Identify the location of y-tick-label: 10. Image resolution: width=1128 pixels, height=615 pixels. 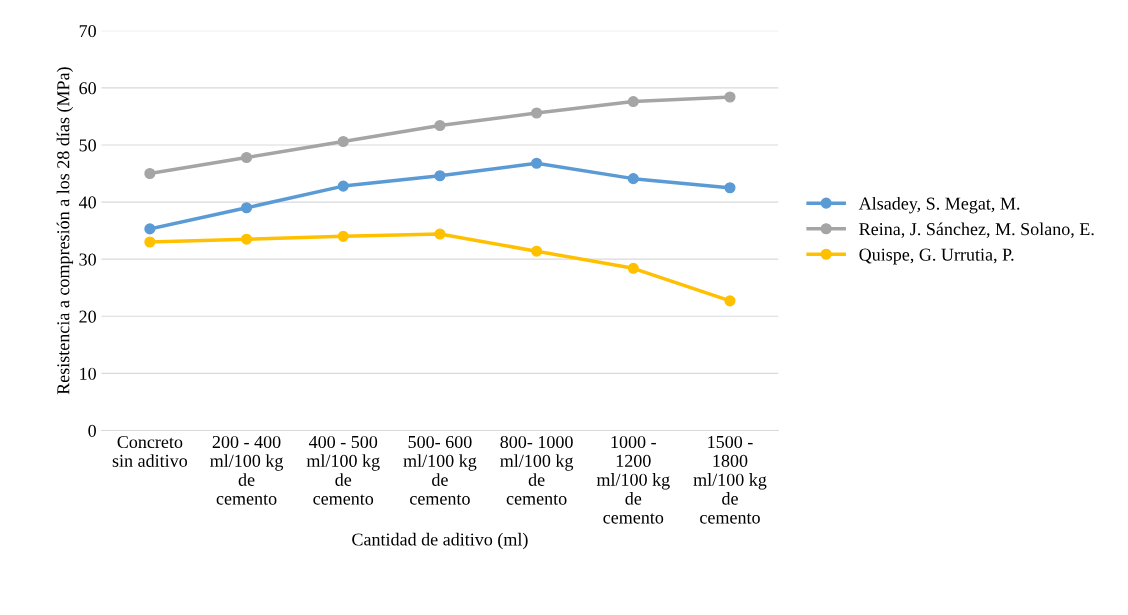
(88, 373).